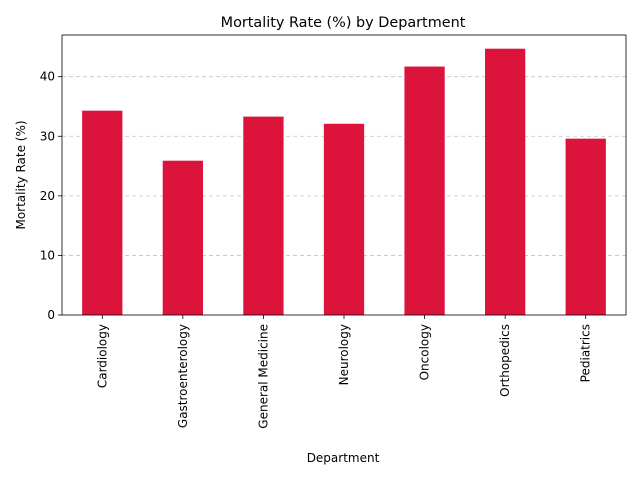 The height and width of the screenshot is (480, 640). I want to click on y-tick-label: 20, so click(47, 196).